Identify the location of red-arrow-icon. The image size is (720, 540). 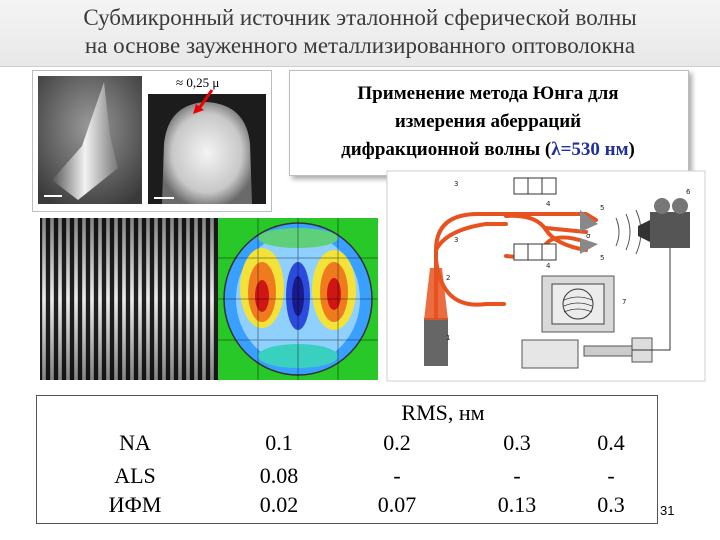
(203, 101).